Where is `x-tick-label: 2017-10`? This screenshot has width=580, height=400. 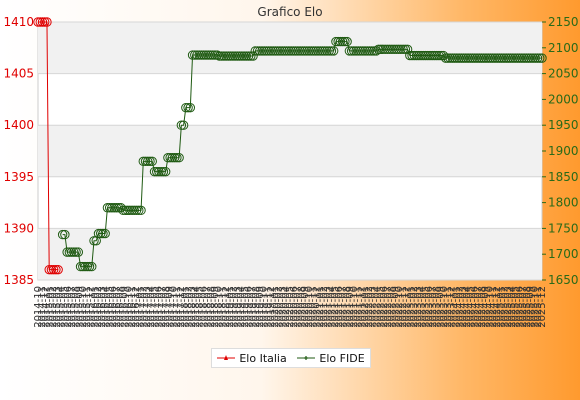
x-tick-label: 2017-10 is located at coordinates (173, 307).